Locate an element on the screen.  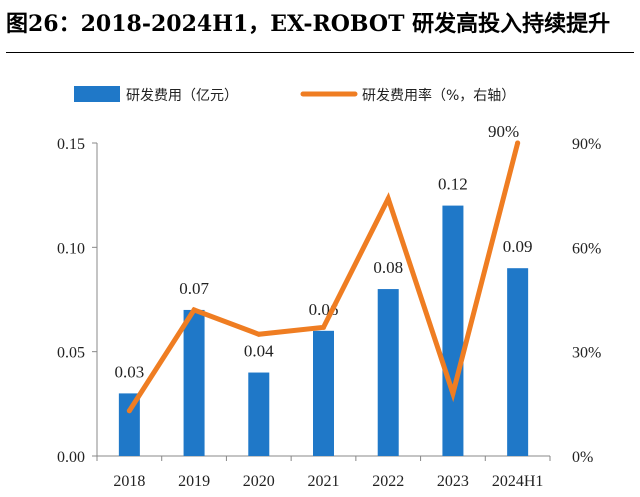
line-value-label: 90% is located at coordinates (503, 131).